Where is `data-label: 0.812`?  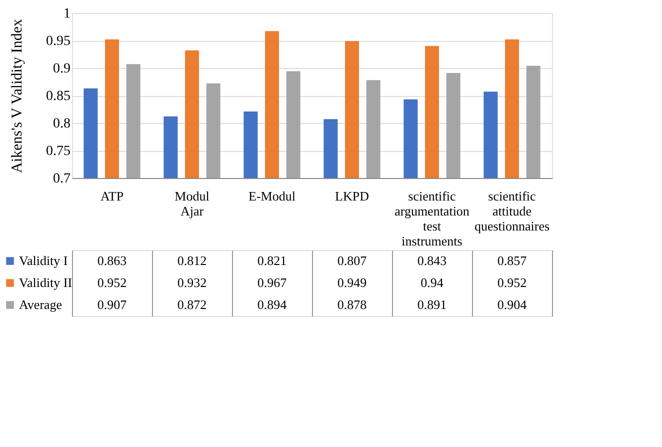
data-label: 0.812 is located at coordinates (192, 260).